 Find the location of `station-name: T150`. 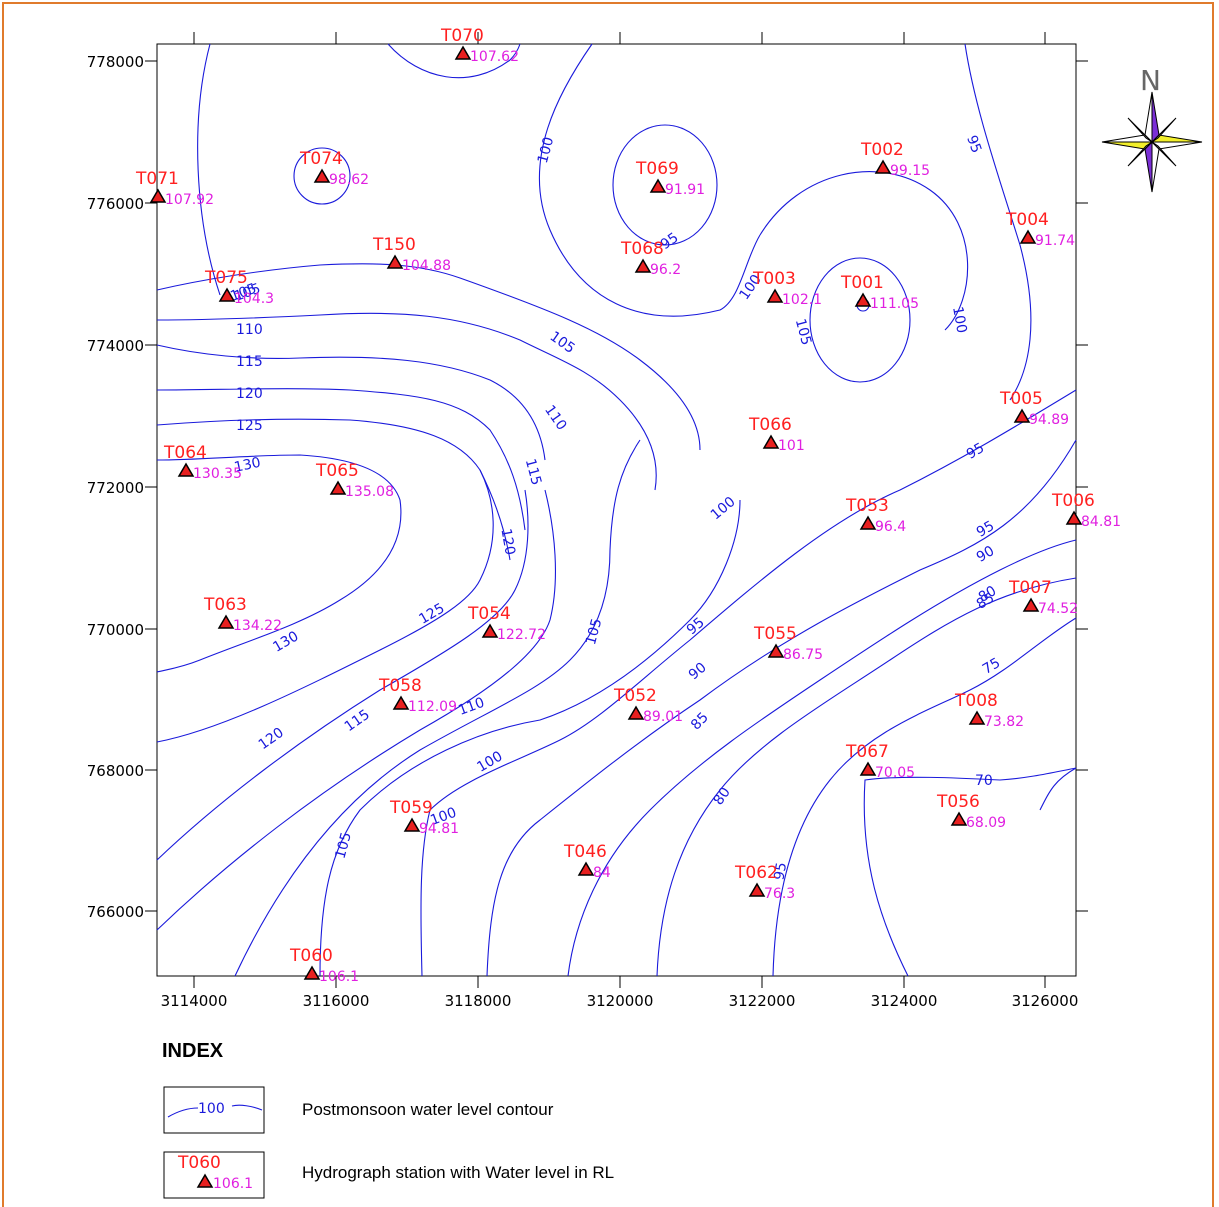

station-name: T150 is located at coordinates (394, 245).